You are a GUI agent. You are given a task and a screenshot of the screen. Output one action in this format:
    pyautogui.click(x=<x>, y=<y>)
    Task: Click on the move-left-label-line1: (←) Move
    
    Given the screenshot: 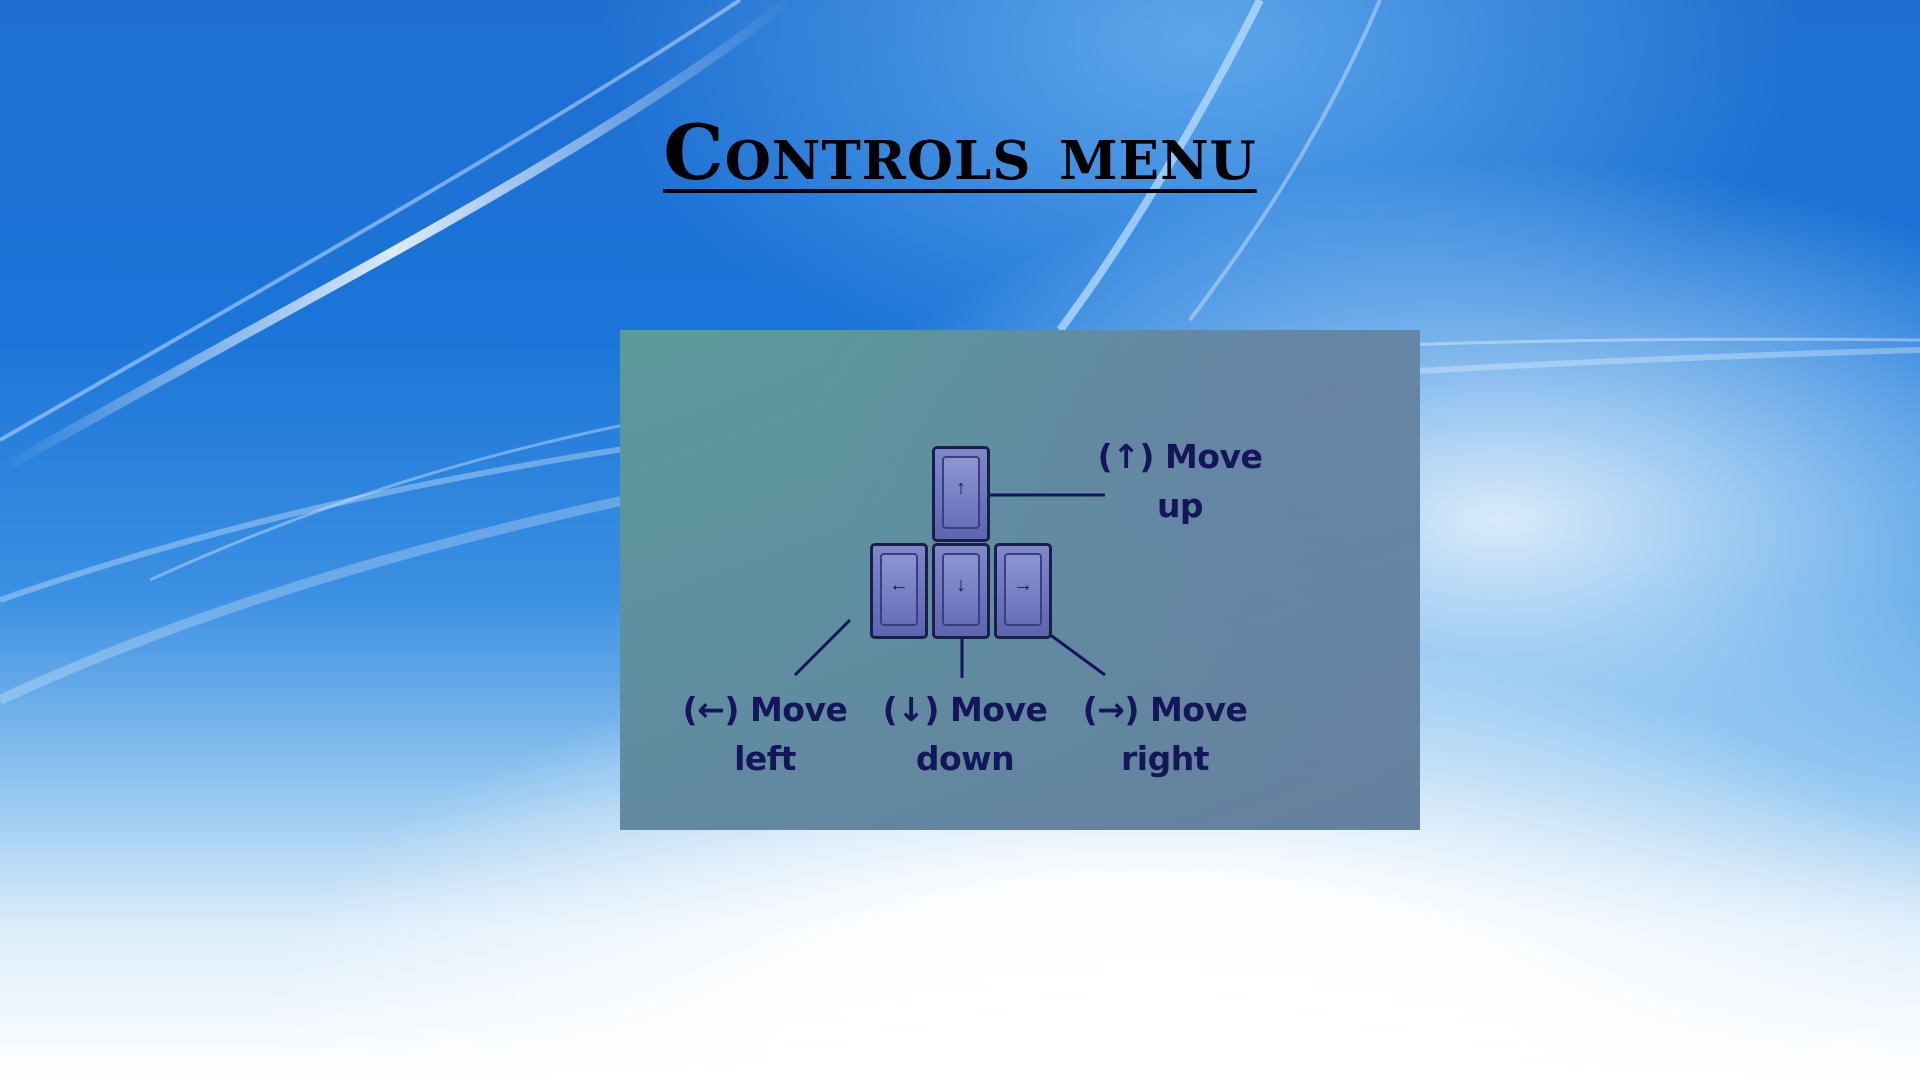 What is the action you would take?
    pyautogui.click(x=765, y=709)
    